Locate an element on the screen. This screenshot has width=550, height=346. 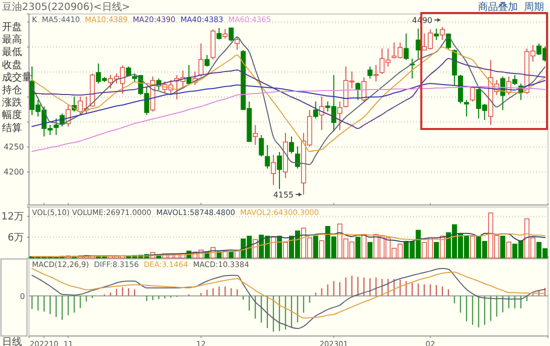
text: 周期 is located at coordinates (534, 7).